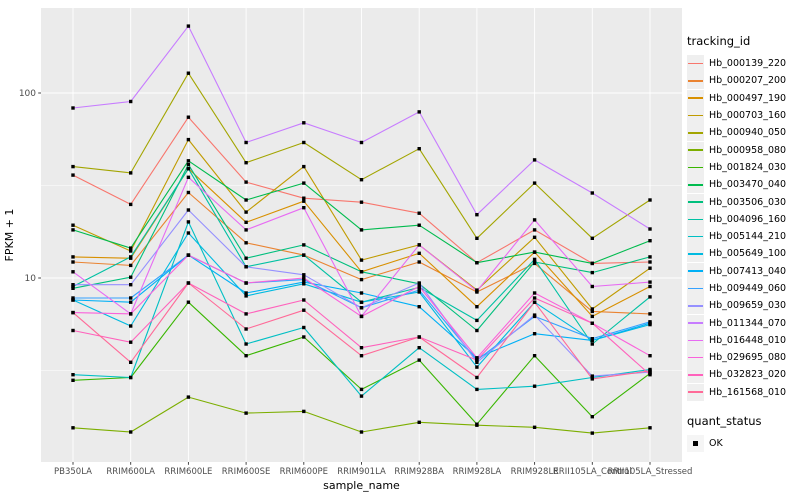  What do you see at coordinates (27, 94) in the screenshot?
I see `y-tick-label: 100` at bounding box center [27, 94].